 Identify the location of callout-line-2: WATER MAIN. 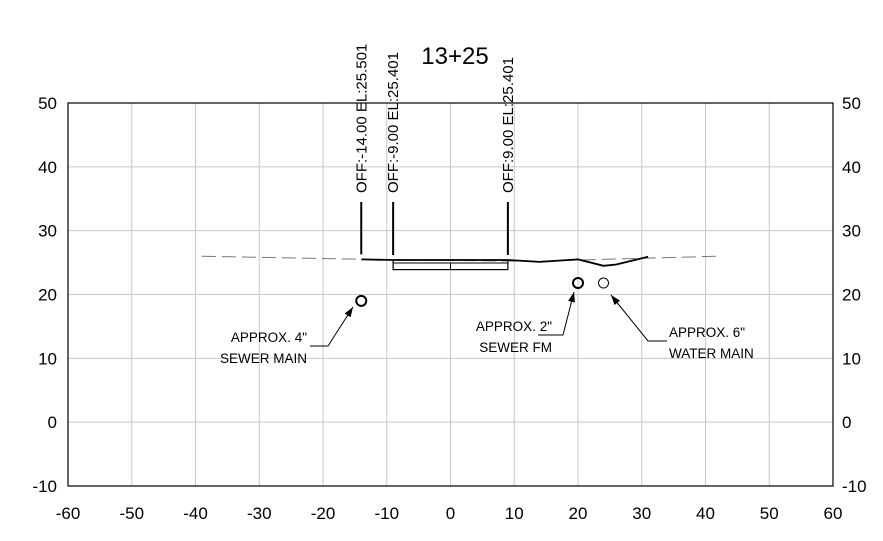
(711, 353).